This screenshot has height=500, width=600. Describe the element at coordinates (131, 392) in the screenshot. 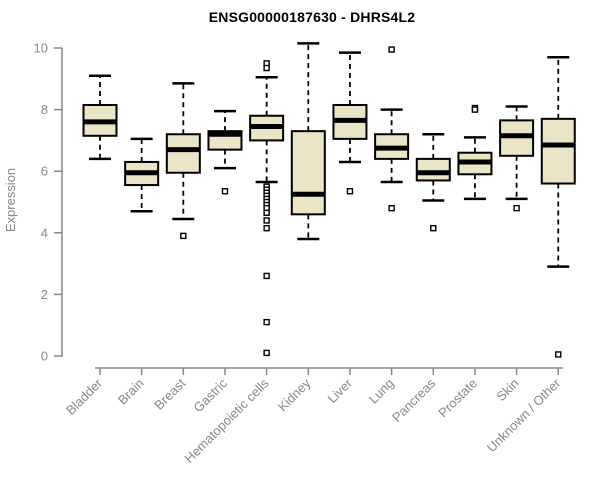

I see `x-tick-label-brain: Brain` at that location.